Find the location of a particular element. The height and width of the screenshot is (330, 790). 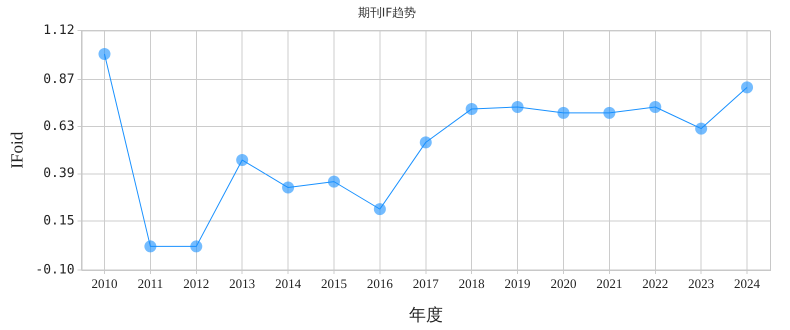

y-tick-label: 1.12 is located at coordinates (59, 30).